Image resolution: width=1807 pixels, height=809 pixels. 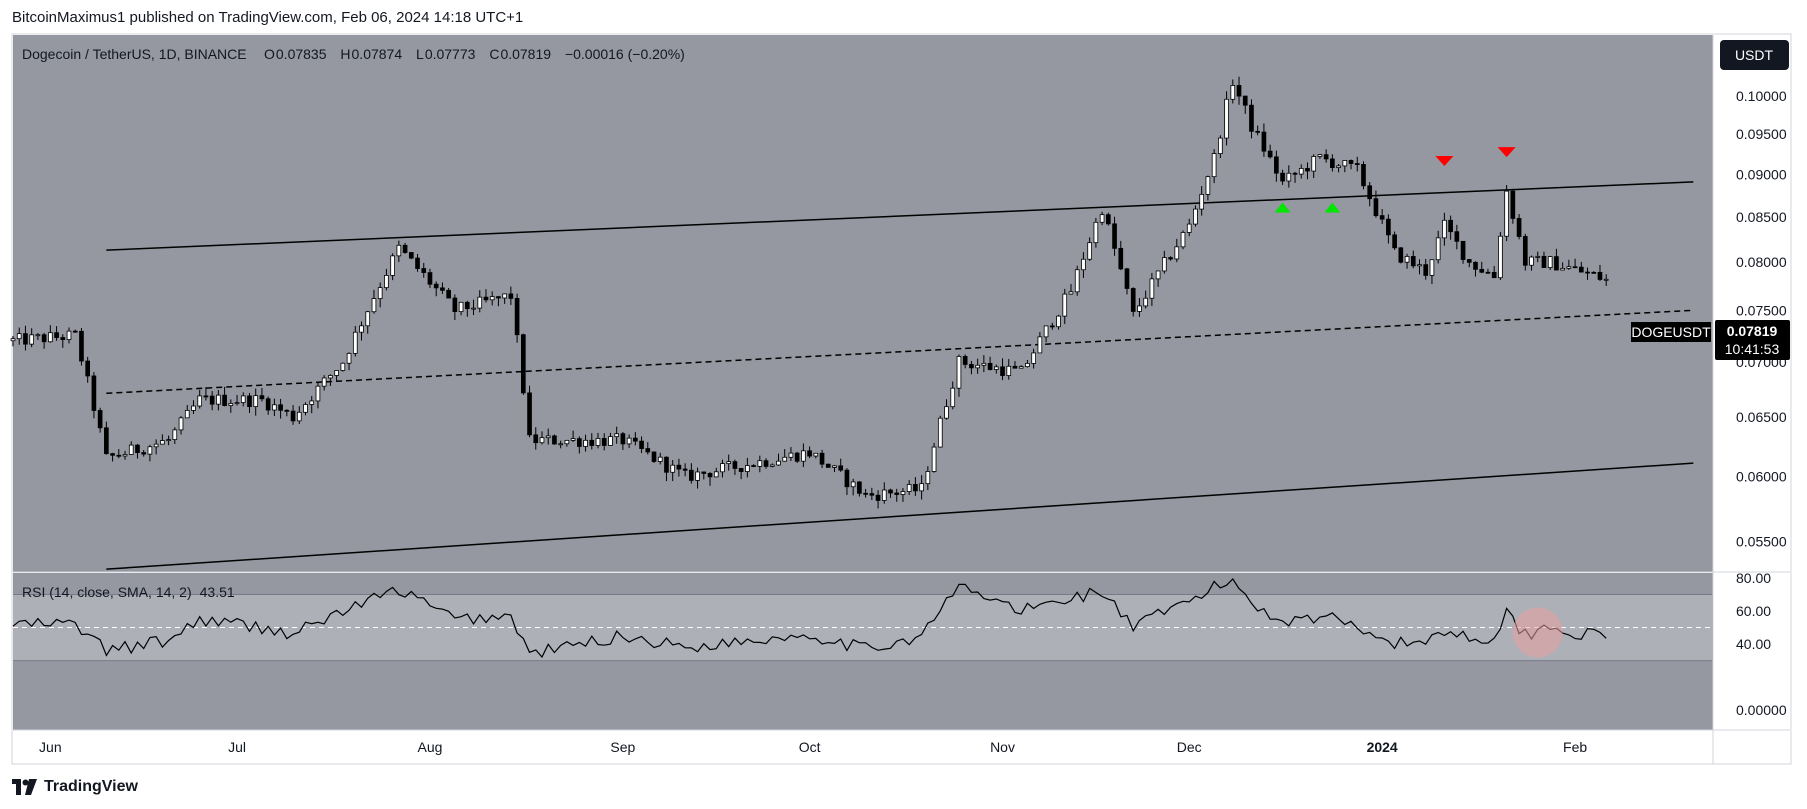 I want to click on rsi-legend: RSI (14, close, SMA, 14, 2) 43.51, so click(x=128, y=592).